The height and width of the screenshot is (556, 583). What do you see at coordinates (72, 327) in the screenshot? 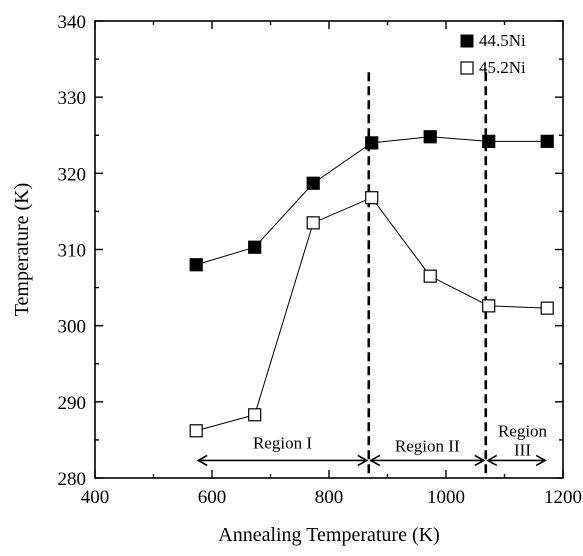
I see `y-tick-label: 300` at bounding box center [72, 327].